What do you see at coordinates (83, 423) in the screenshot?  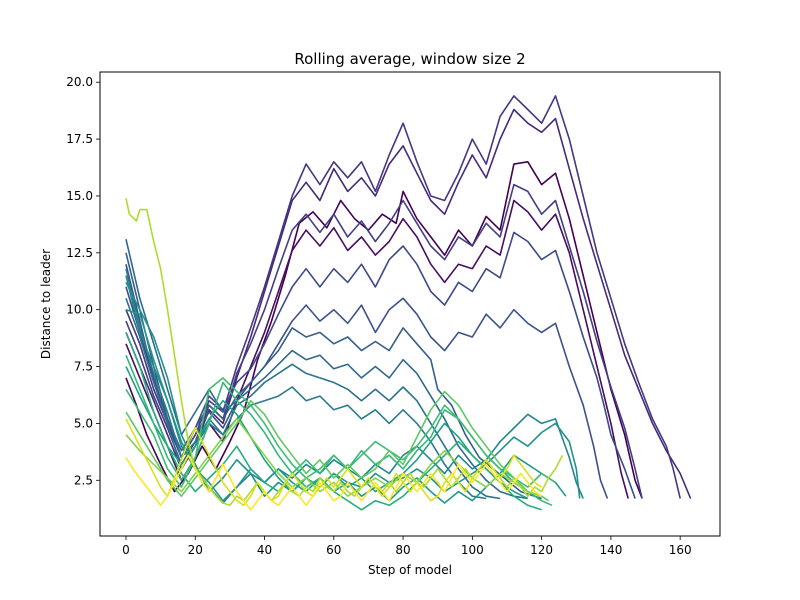 I see `y-tick-label: 5.0` at bounding box center [83, 423].